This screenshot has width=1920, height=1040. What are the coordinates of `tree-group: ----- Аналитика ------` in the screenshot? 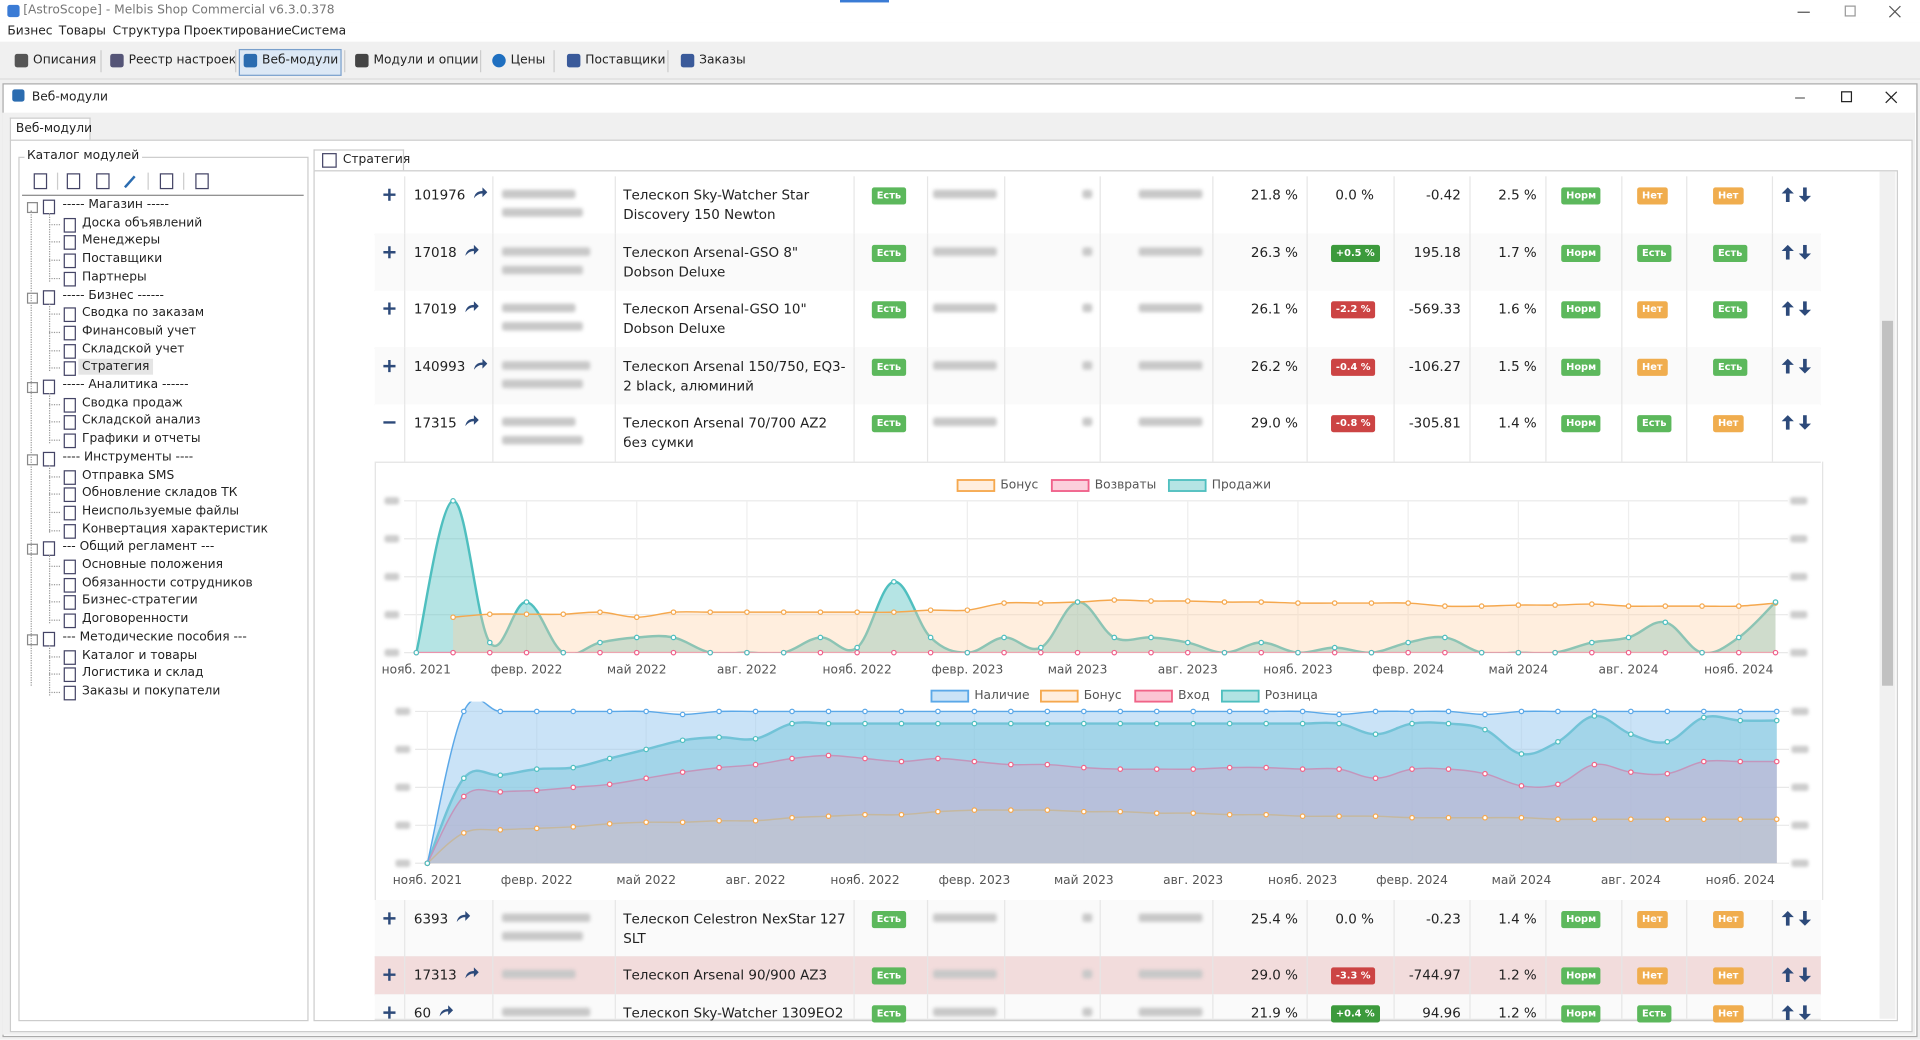 It's located at (125, 385).